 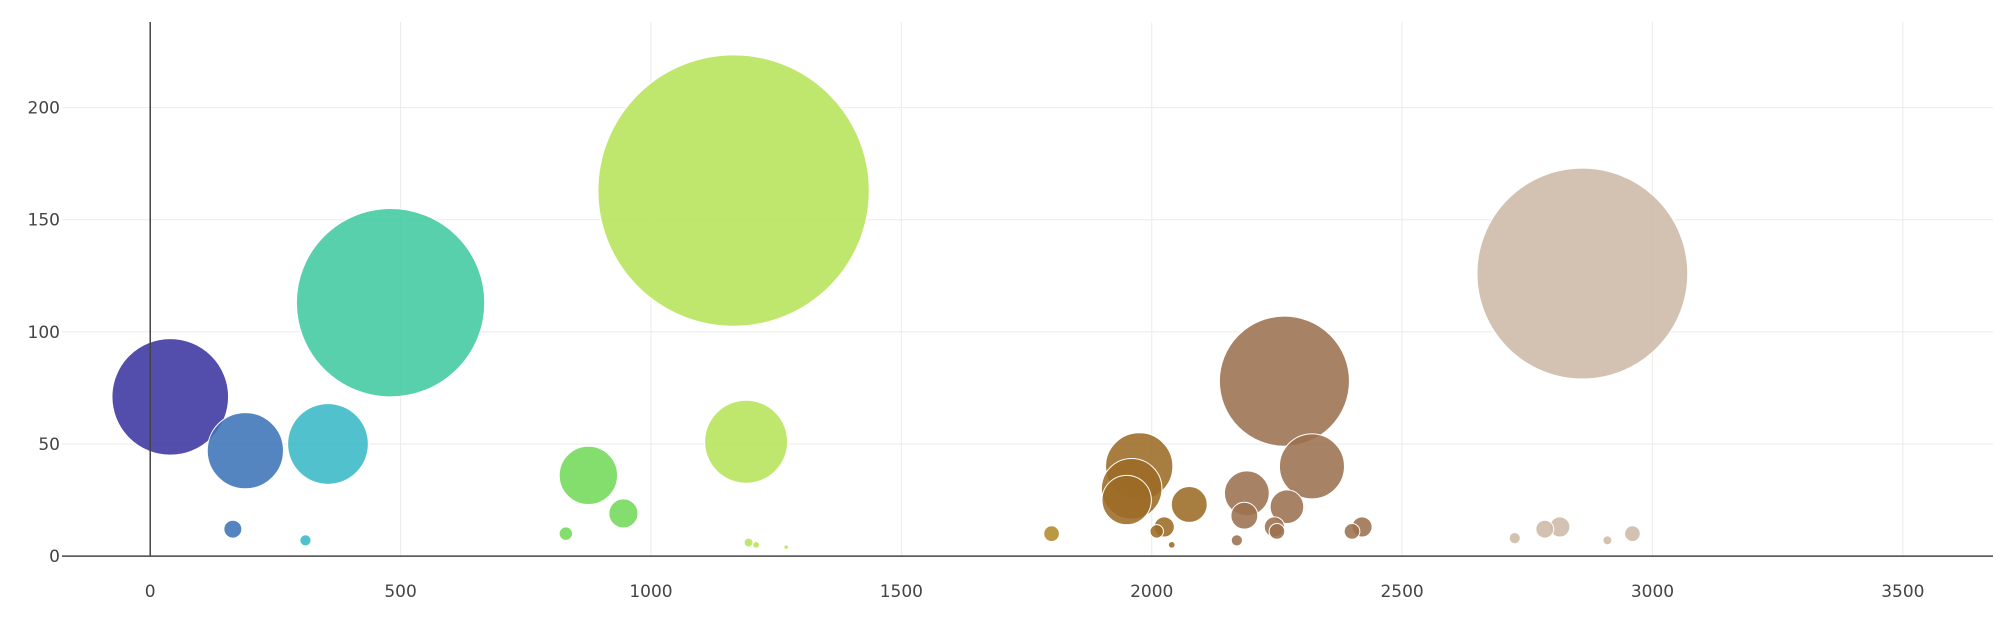 What do you see at coordinates (1902, 592) in the screenshot?
I see `x-tick-label: 3500` at bounding box center [1902, 592].